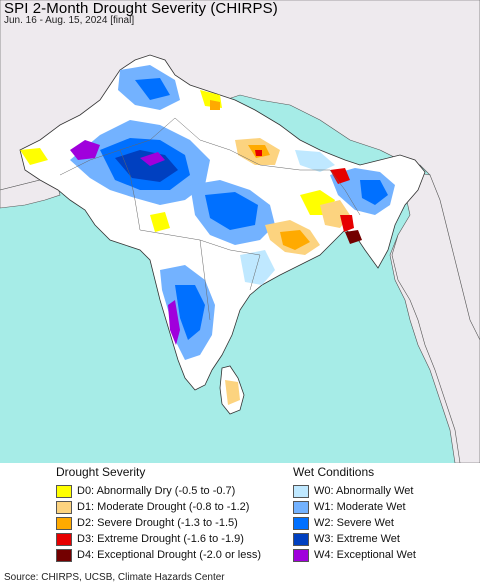 This screenshot has height=586, width=480. Describe the element at coordinates (64, 491) in the screenshot. I see `legend-swatch-d0` at that location.